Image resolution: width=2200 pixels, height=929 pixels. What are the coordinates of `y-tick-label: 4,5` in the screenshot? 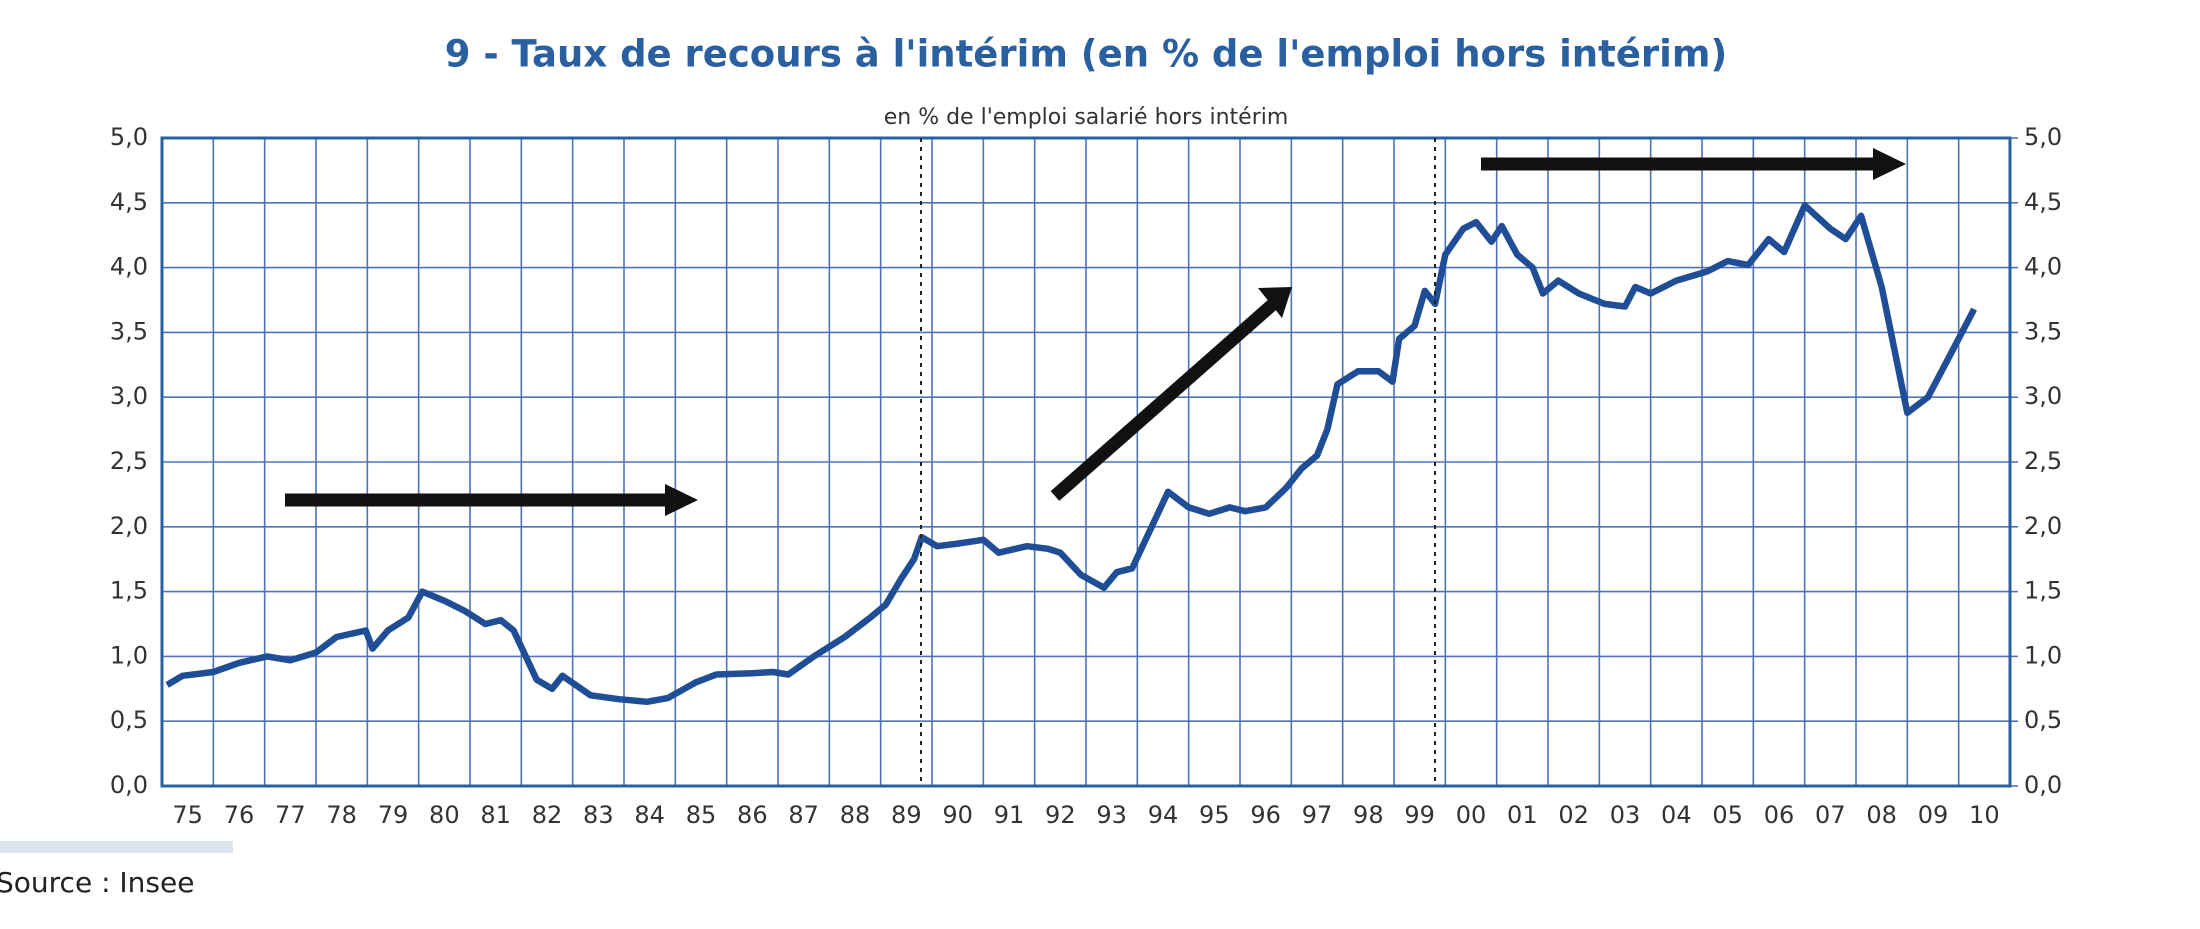 It's located at (129, 202).